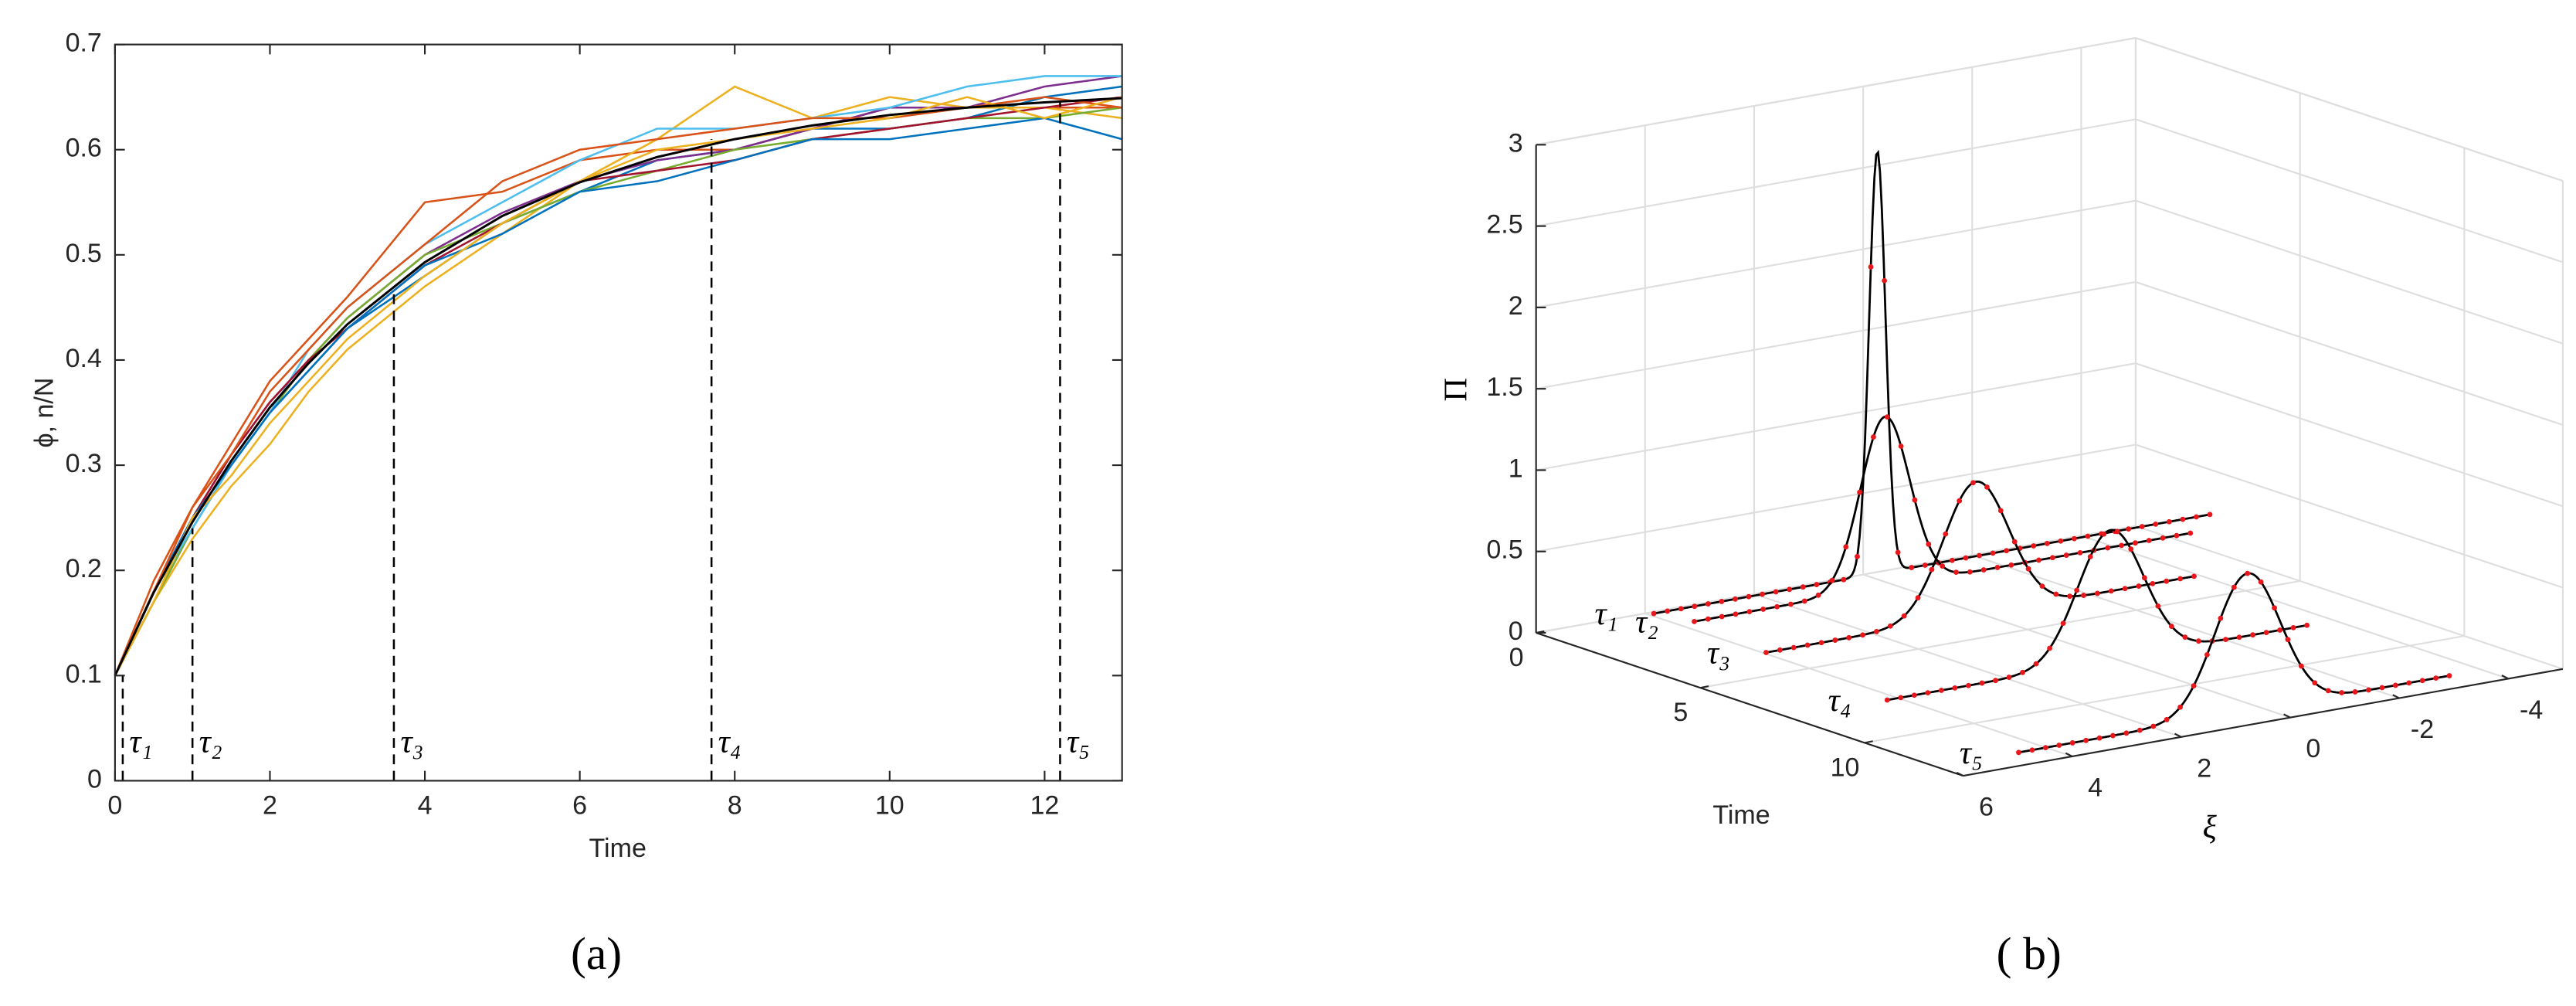 The height and width of the screenshot is (1006, 2576). What do you see at coordinates (579, 805) in the screenshot?
I see `x-tick-label: 6` at bounding box center [579, 805].